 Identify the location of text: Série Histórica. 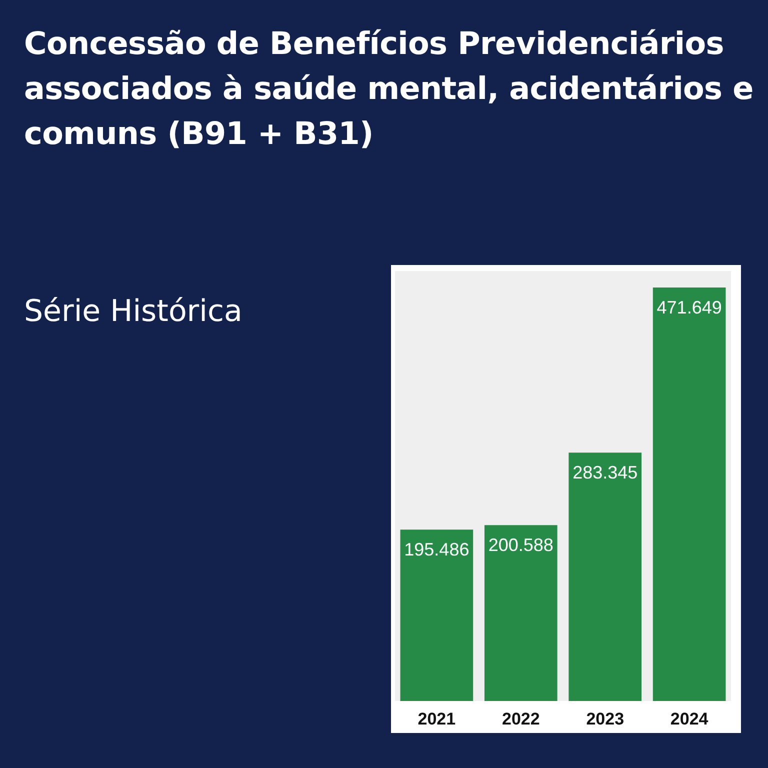
(134, 312).